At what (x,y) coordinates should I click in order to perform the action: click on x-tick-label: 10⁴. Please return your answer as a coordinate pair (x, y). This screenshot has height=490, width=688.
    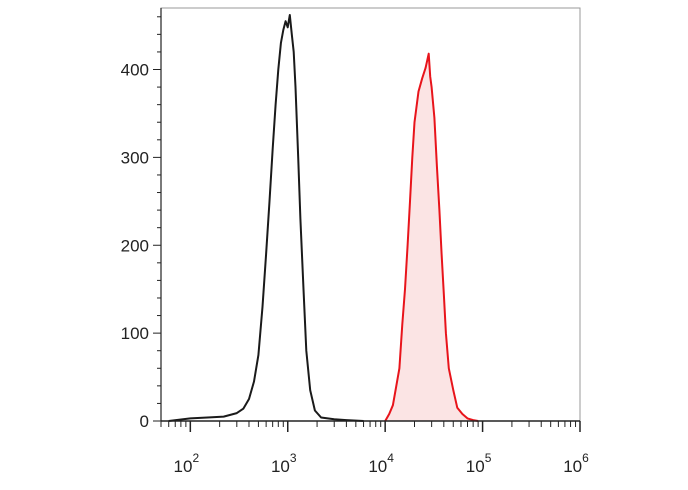
    Looking at the image, I should click on (381, 463).